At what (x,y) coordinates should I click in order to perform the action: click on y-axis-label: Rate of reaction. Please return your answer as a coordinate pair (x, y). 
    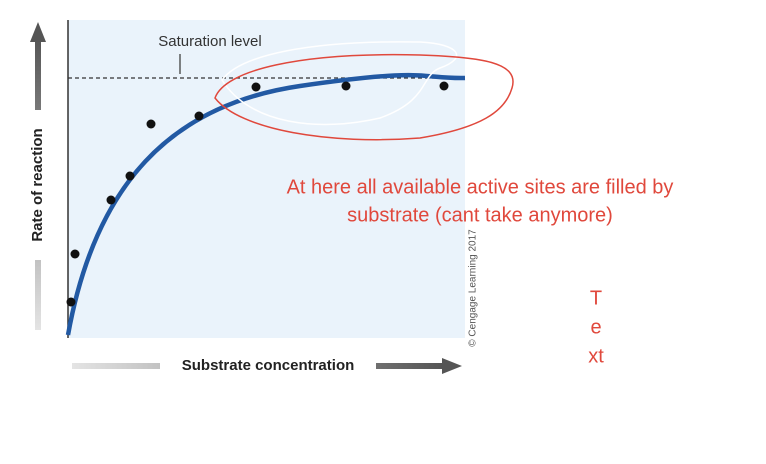
    Looking at the image, I should click on (37, 184).